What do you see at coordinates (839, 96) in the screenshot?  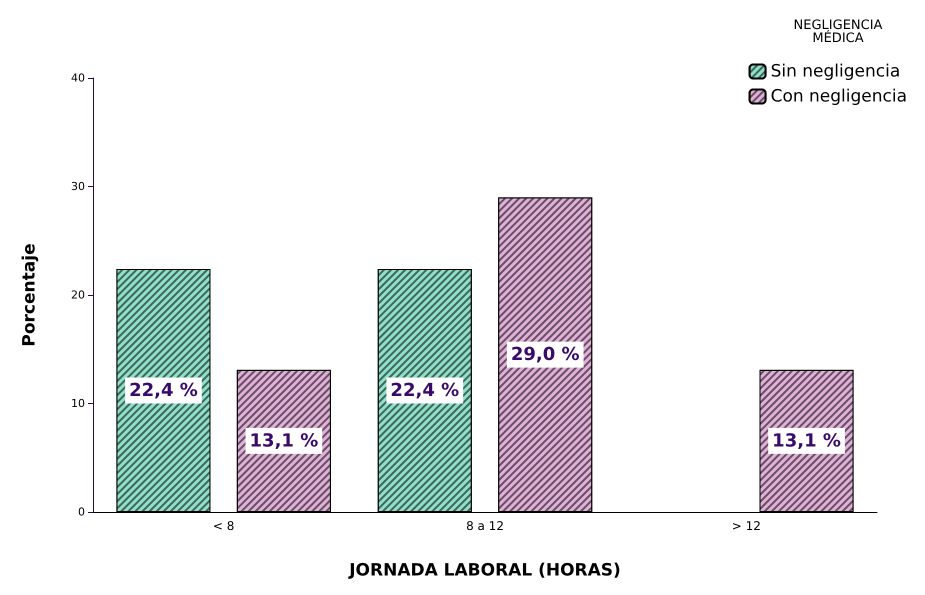 I see `legend-label: Con negligencia` at bounding box center [839, 96].